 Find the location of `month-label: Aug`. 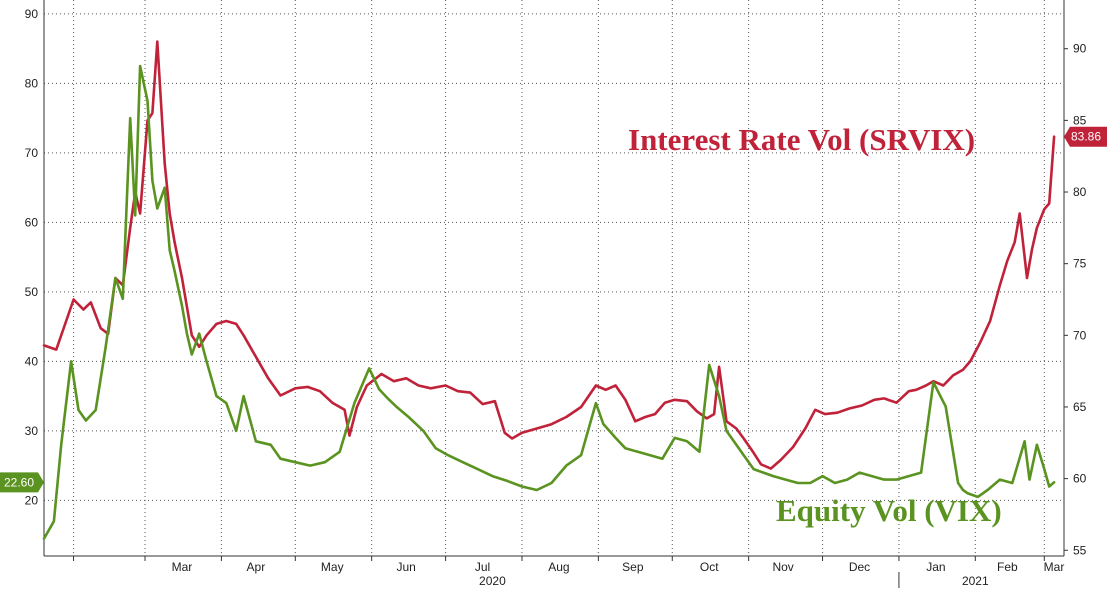

month-label: Aug is located at coordinates (558, 567).